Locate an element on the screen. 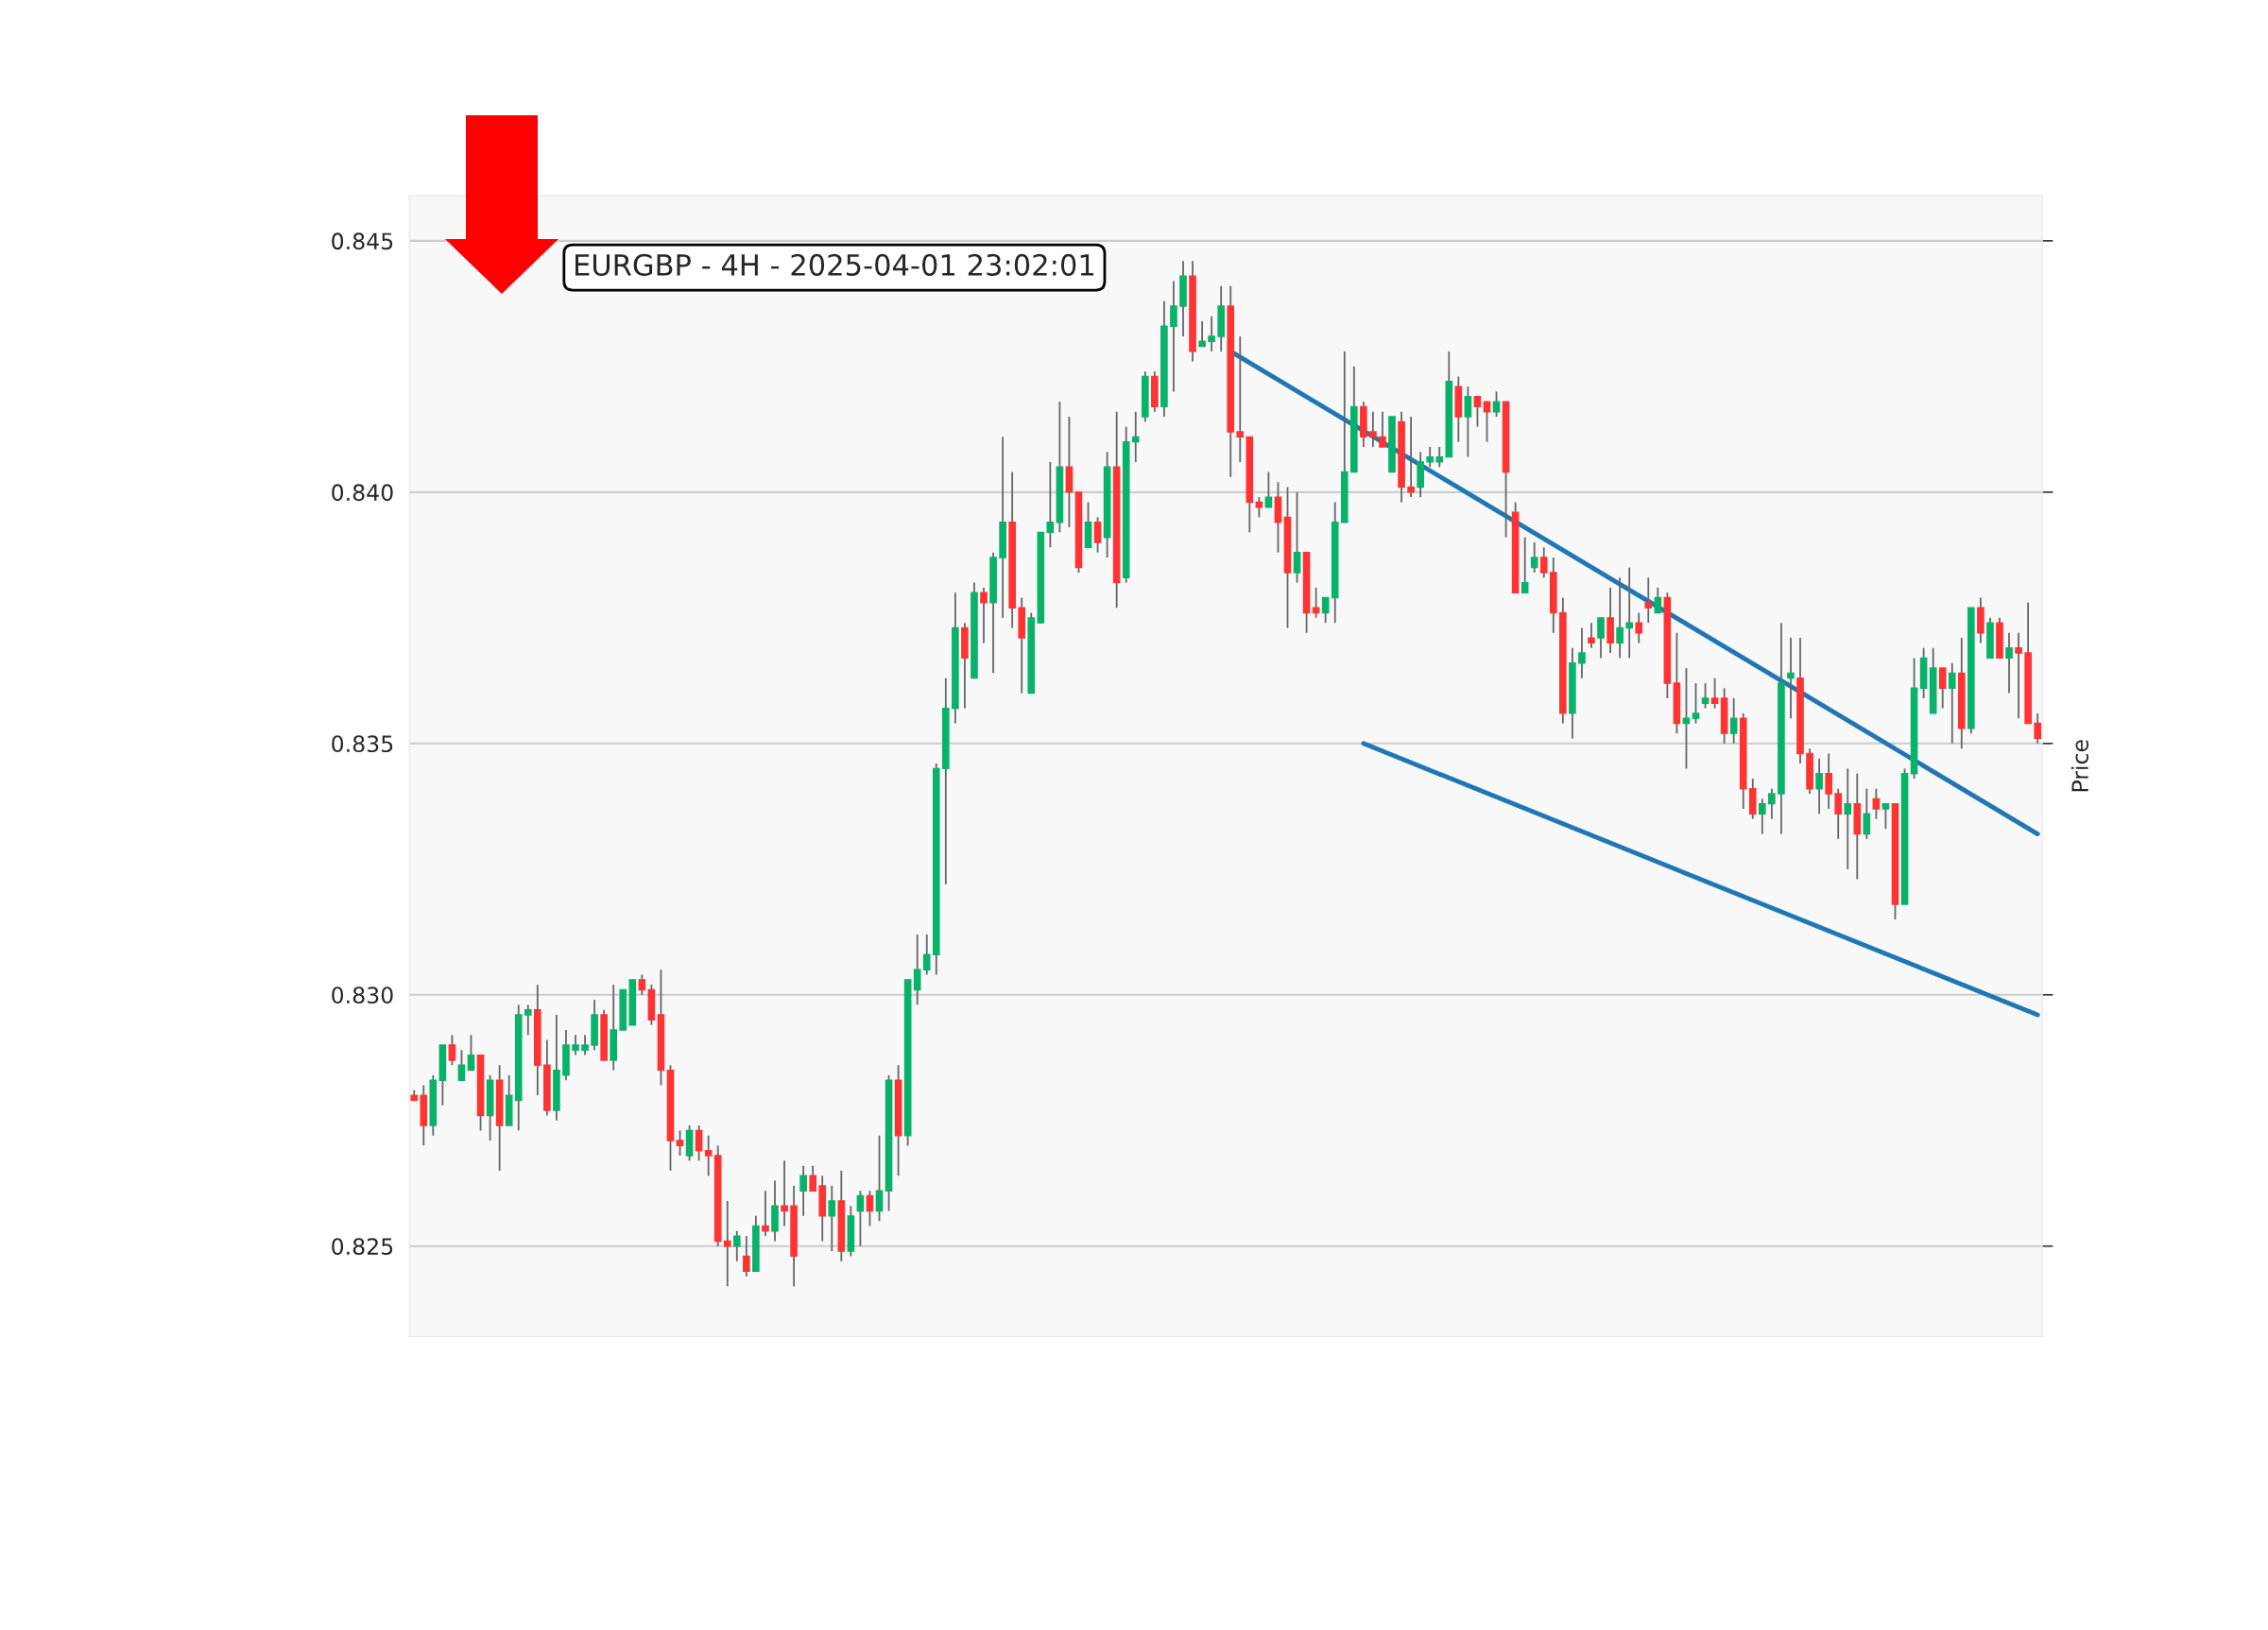 The image size is (2268, 1630). text: EURGBP - 4H - 2025-04-01 23:02:01 is located at coordinates (834, 264).